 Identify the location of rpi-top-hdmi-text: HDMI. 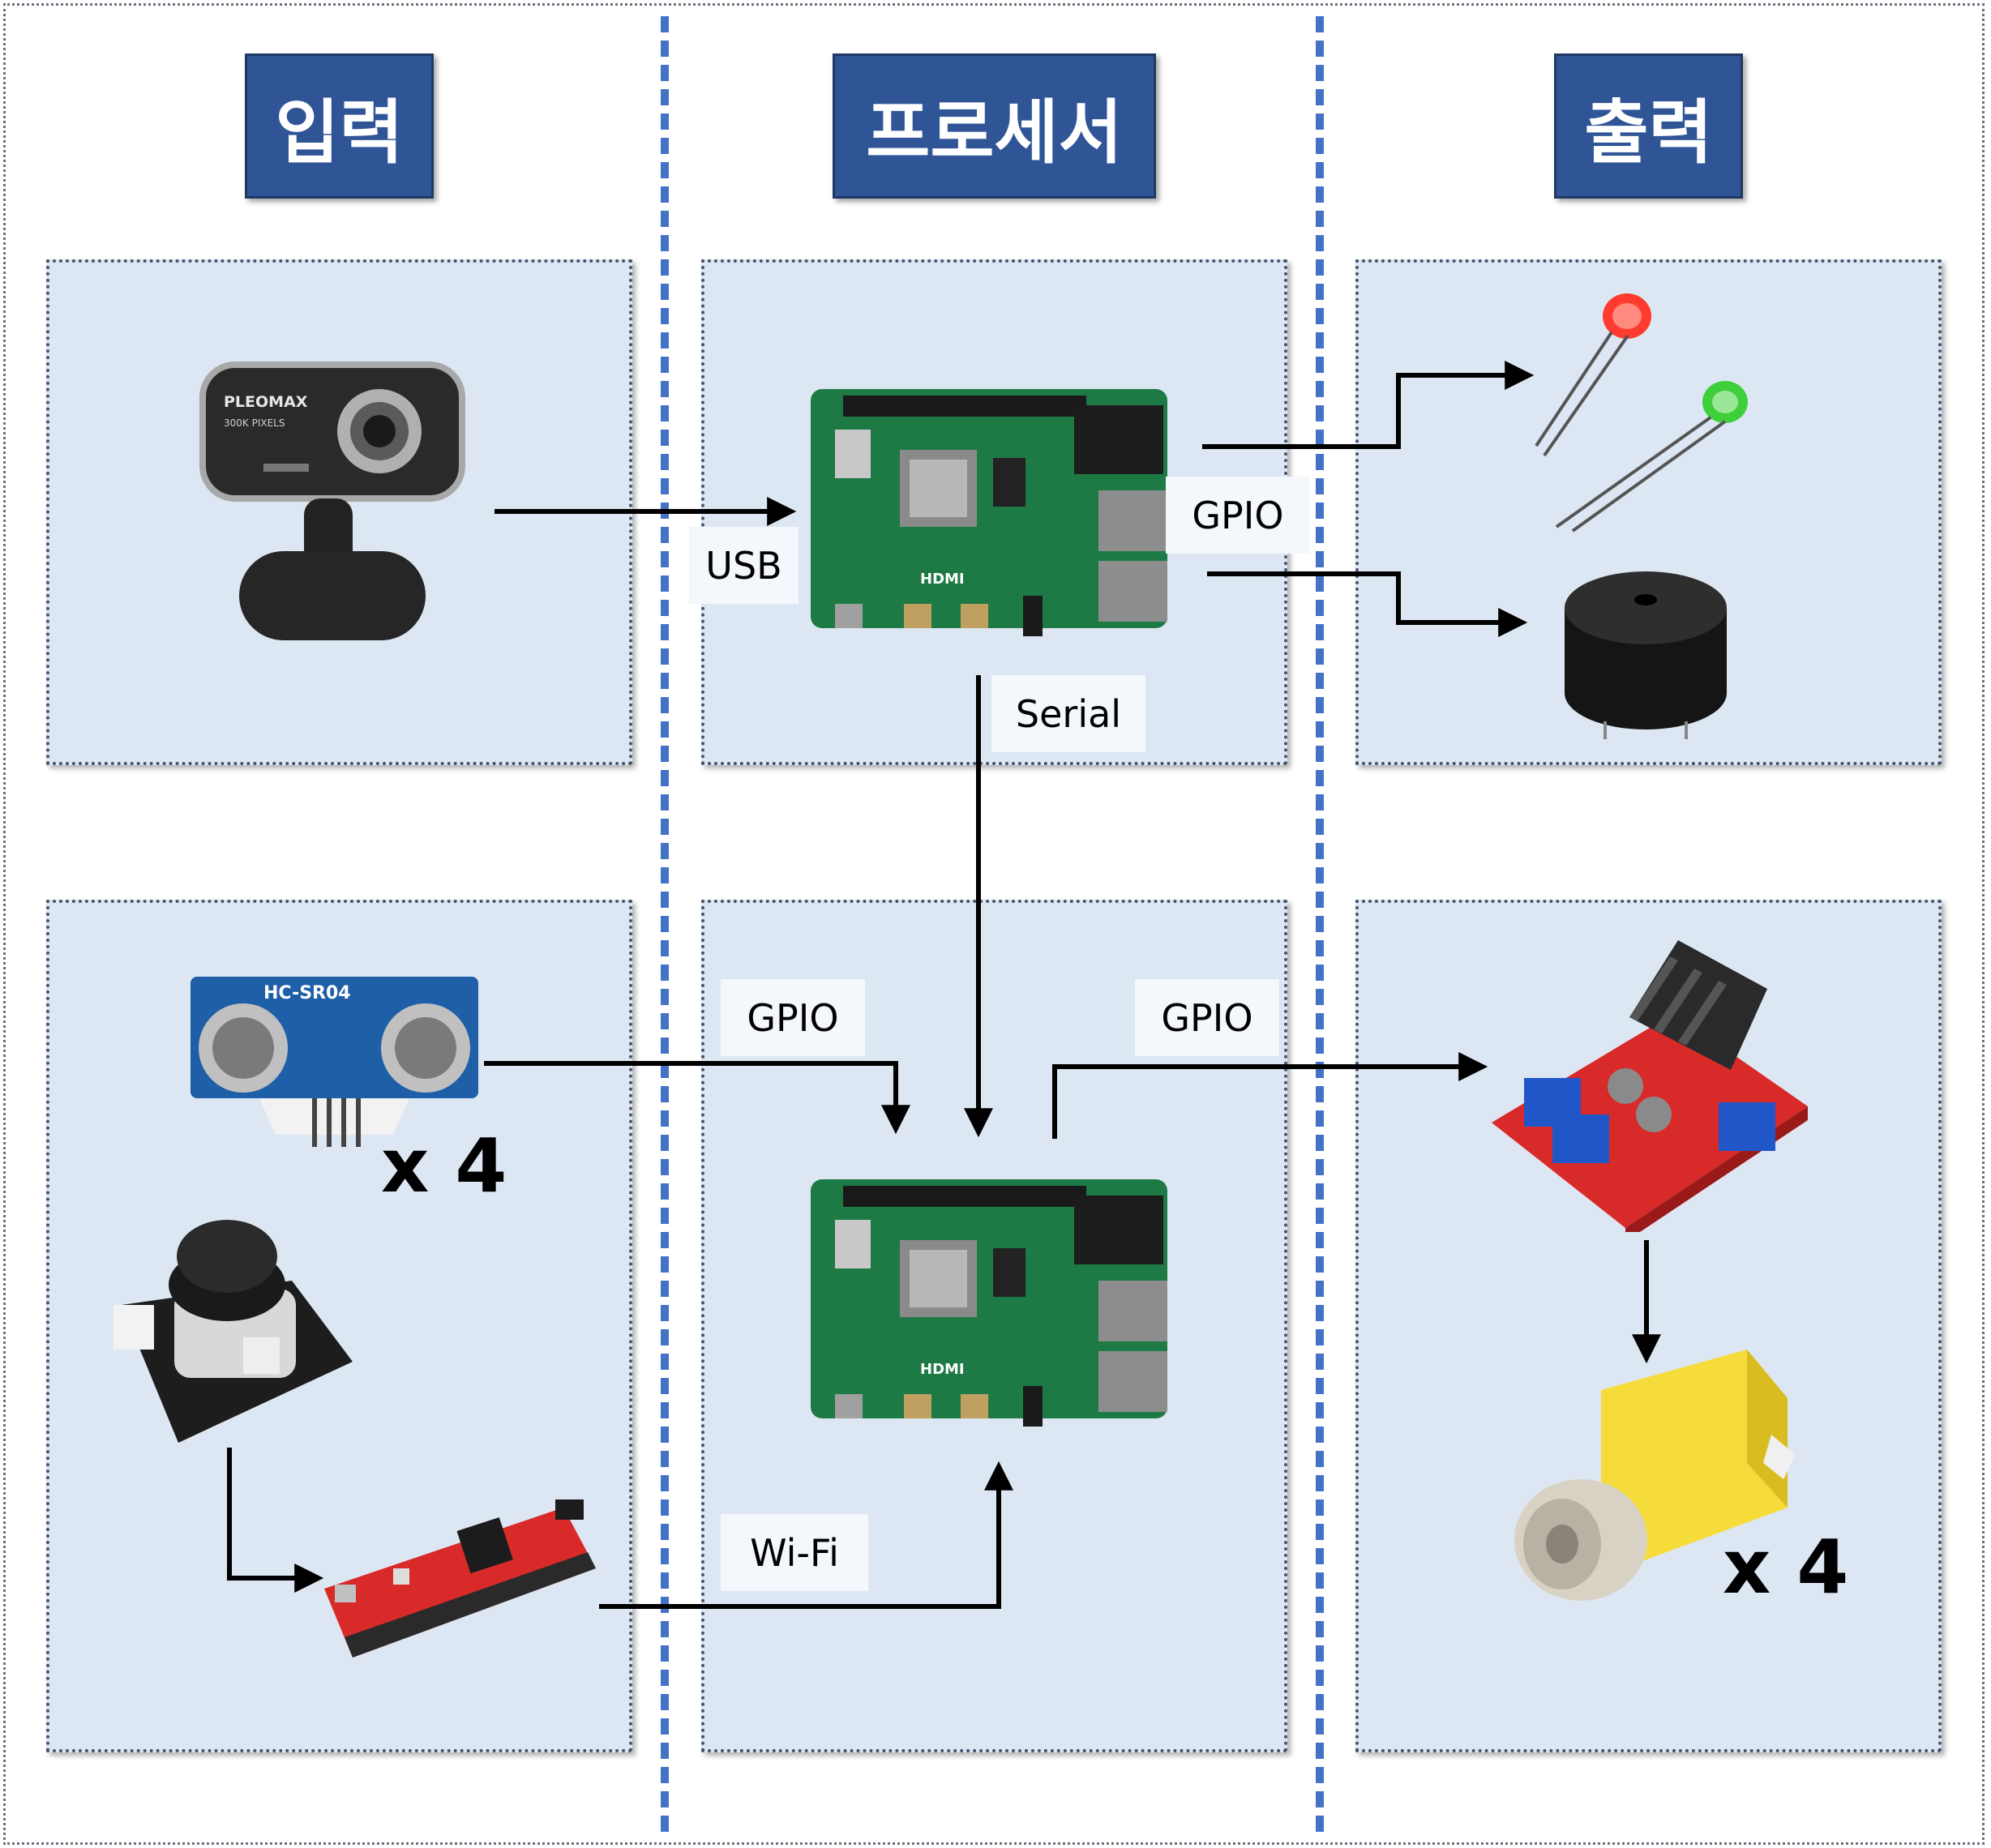
(942, 579).